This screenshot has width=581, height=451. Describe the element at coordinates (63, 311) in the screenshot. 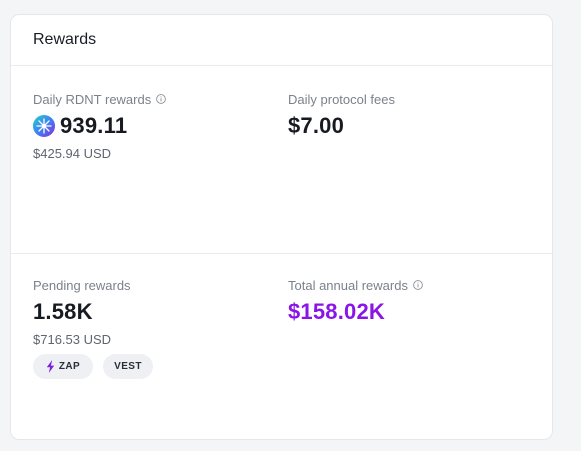

I see `pending-rewards-value: 1.58K` at that location.